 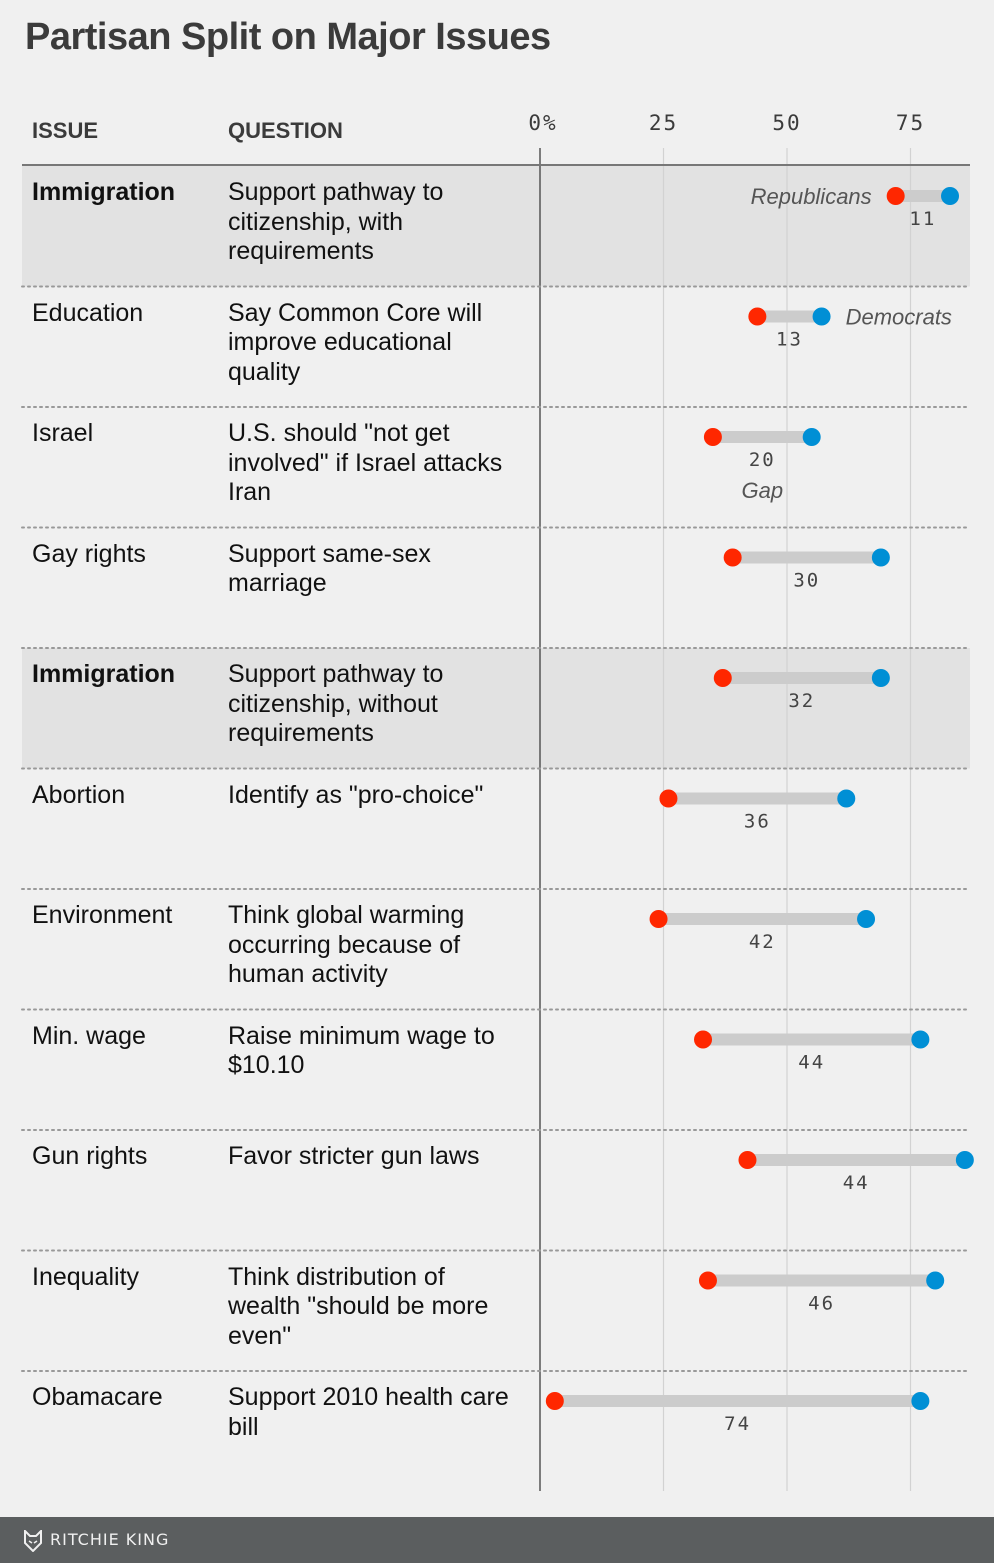 I want to click on x-tick-label: 25, so click(x=663, y=123).